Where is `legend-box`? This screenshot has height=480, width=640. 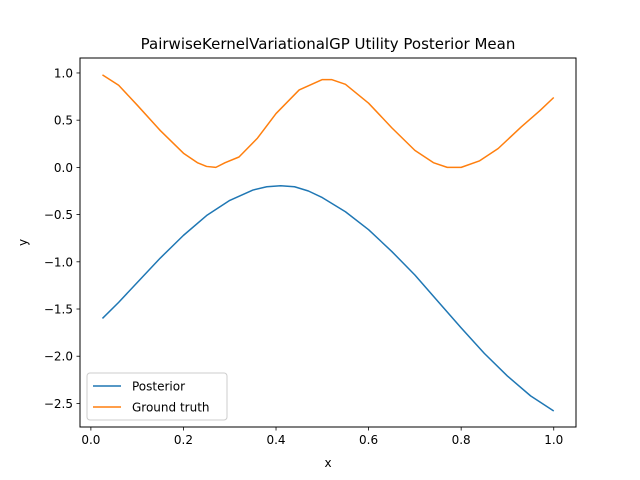
legend-box is located at coordinates (157, 396).